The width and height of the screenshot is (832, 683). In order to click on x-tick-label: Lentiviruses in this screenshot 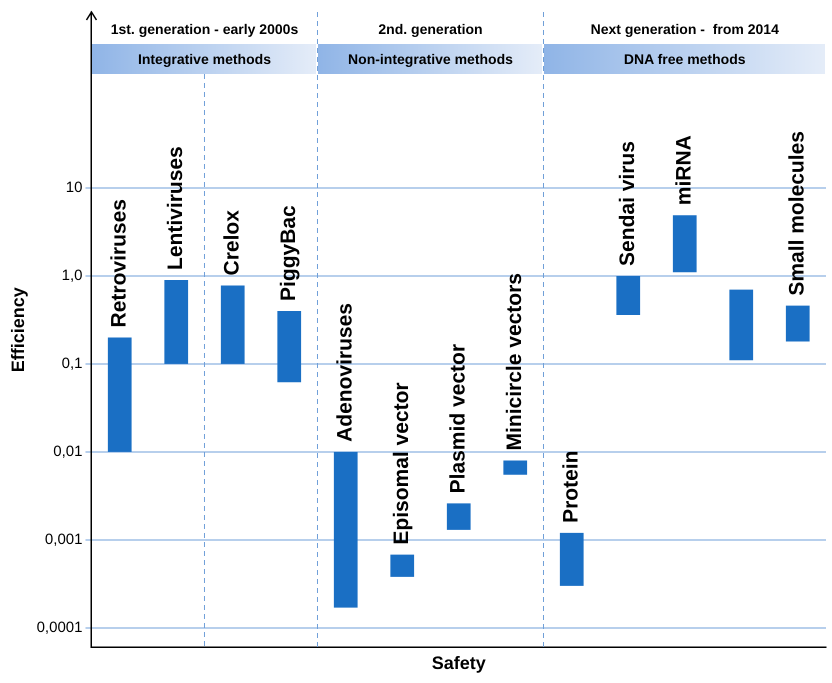, I will do `click(176, 208)`.